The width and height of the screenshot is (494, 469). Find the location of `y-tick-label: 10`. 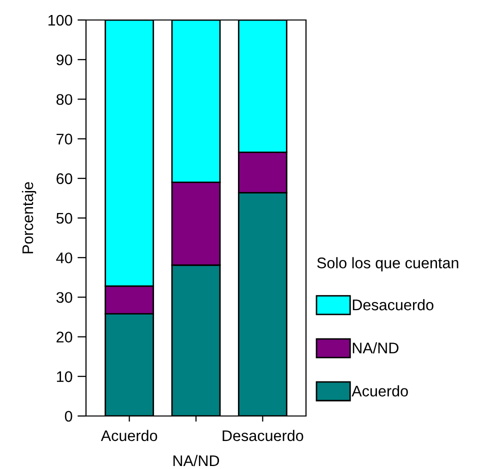

y-tick-label: 10 is located at coordinates (64, 376).